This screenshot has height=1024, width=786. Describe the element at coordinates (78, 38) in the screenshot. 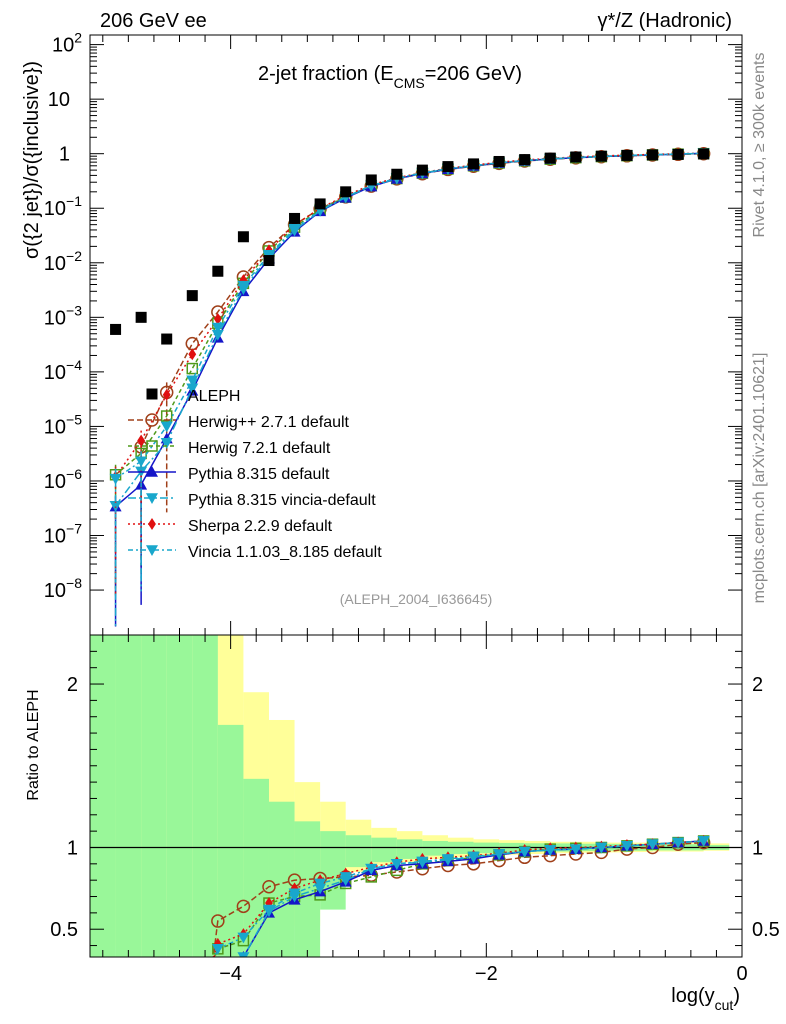

I see `y-tick-label-exponent: 2` at that location.